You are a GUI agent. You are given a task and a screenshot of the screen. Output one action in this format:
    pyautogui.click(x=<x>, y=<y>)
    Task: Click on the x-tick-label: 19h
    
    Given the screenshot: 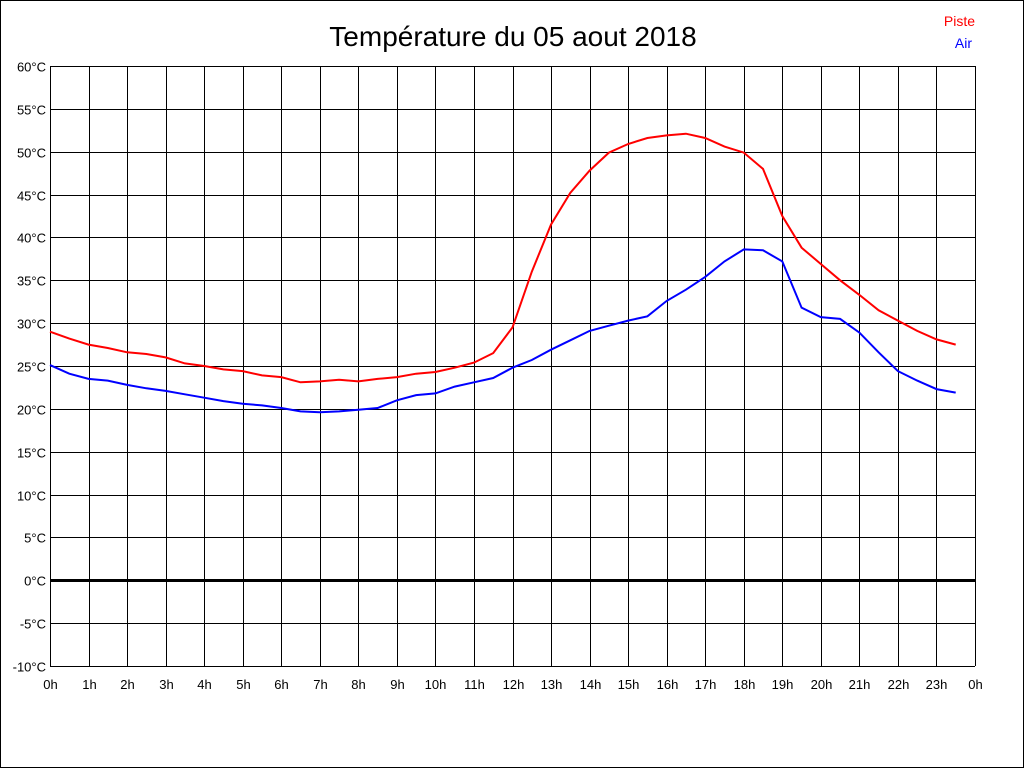 What is the action you would take?
    pyautogui.click(x=783, y=684)
    